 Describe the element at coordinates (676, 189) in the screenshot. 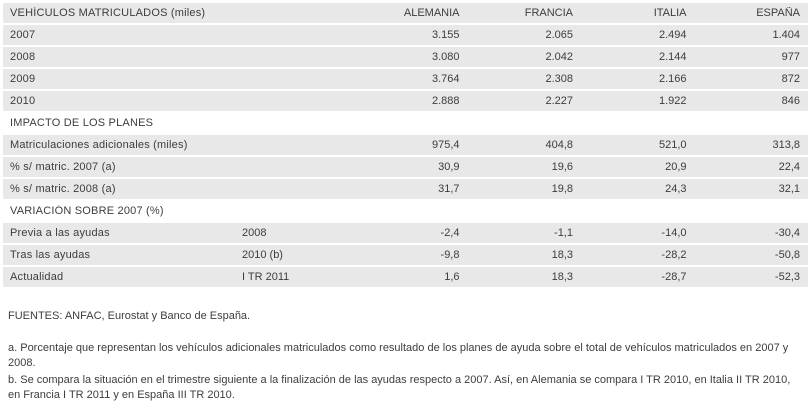

I see `cell-italia: 24,3` at that location.